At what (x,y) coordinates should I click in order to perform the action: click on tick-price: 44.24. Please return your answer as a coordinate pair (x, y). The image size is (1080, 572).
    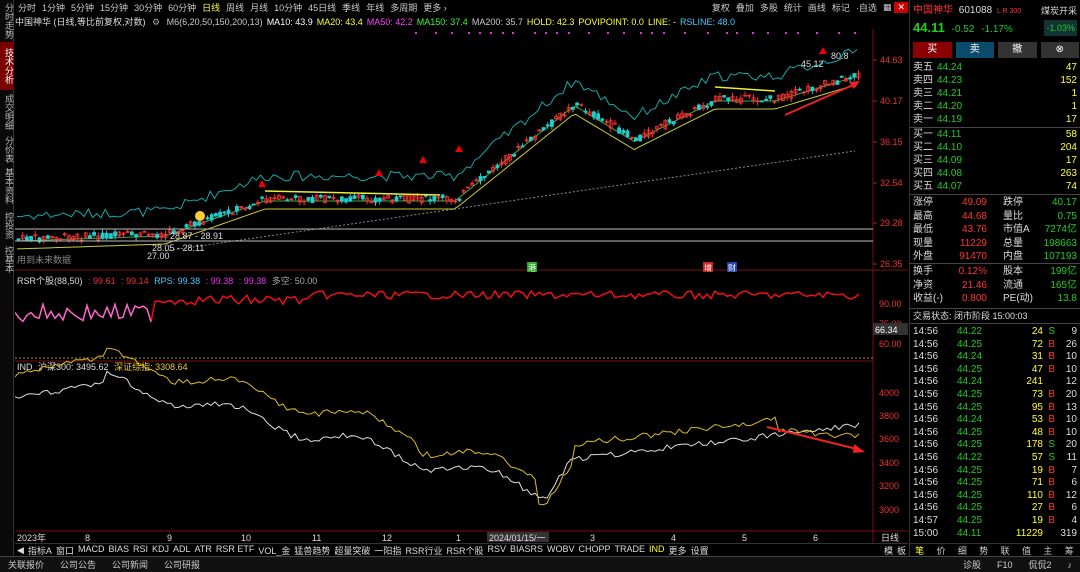
    Looking at the image, I should click on (970, 382).